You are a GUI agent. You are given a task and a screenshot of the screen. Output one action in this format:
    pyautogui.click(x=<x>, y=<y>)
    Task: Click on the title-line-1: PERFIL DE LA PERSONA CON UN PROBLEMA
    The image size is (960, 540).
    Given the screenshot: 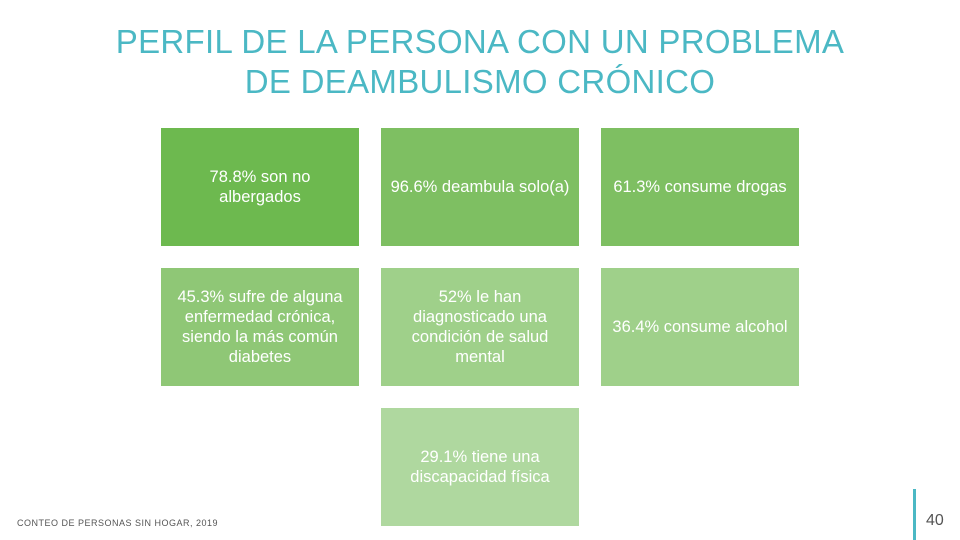 What is the action you would take?
    pyautogui.click(x=480, y=41)
    